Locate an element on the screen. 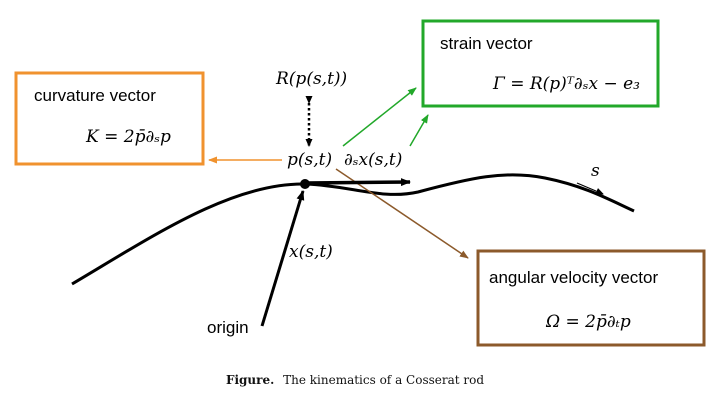 The image size is (710, 405). curvature-vector-box: curvature vector K = 2p̄∂ₛp is located at coordinates (109, 118).